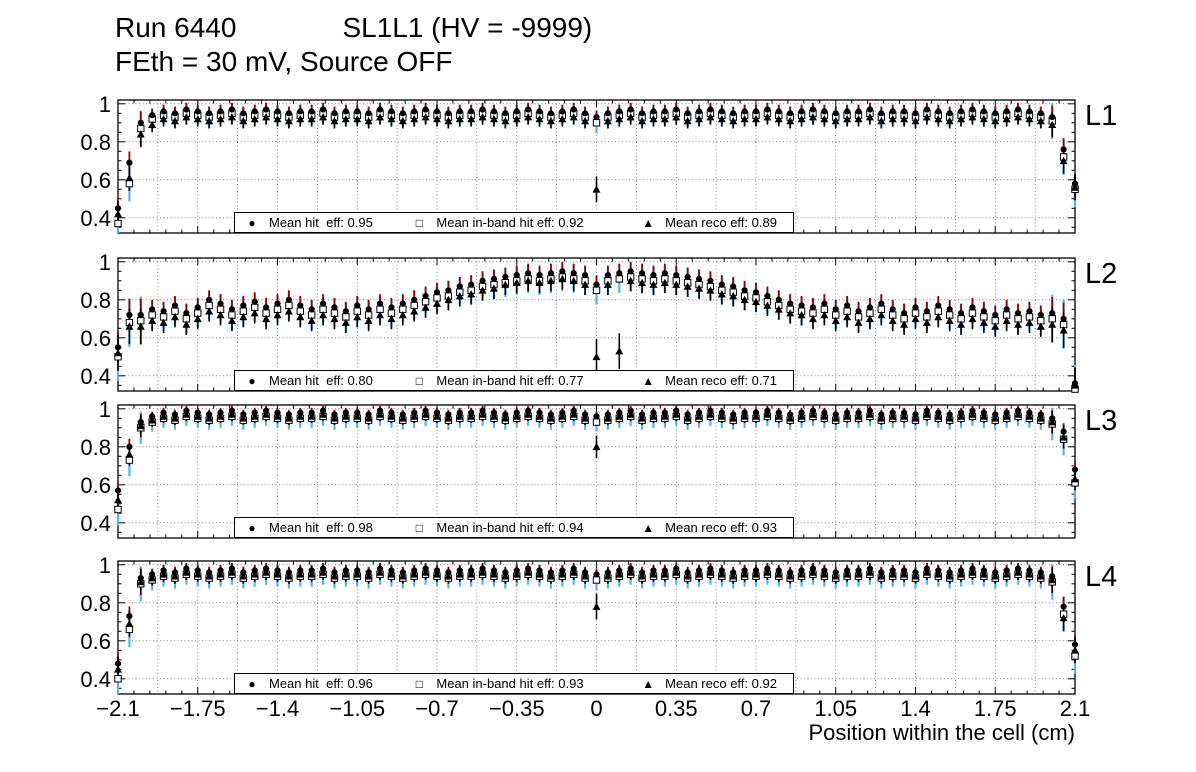 The width and height of the screenshot is (1196, 772). What do you see at coordinates (995, 708) in the screenshot?
I see `x-tick-label: 1.75` at bounding box center [995, 708].